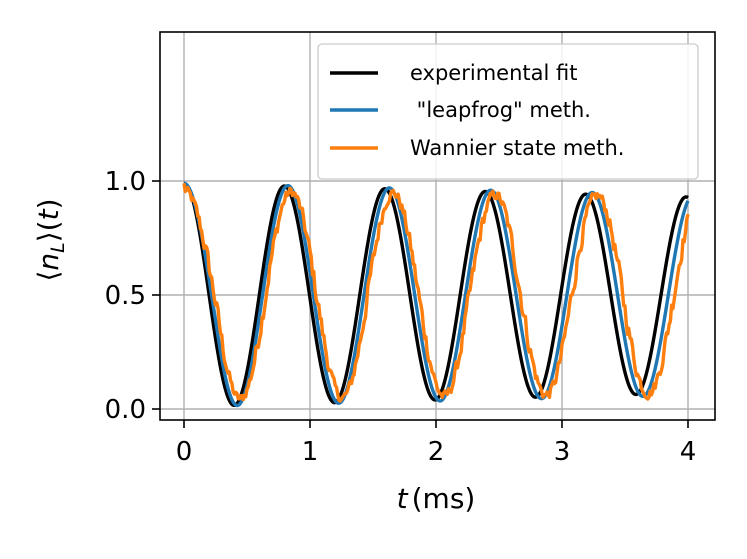  Describe the element at coordinates (48, 214) in the screenshot. I see `y-axis-label-var2: t` at that location.